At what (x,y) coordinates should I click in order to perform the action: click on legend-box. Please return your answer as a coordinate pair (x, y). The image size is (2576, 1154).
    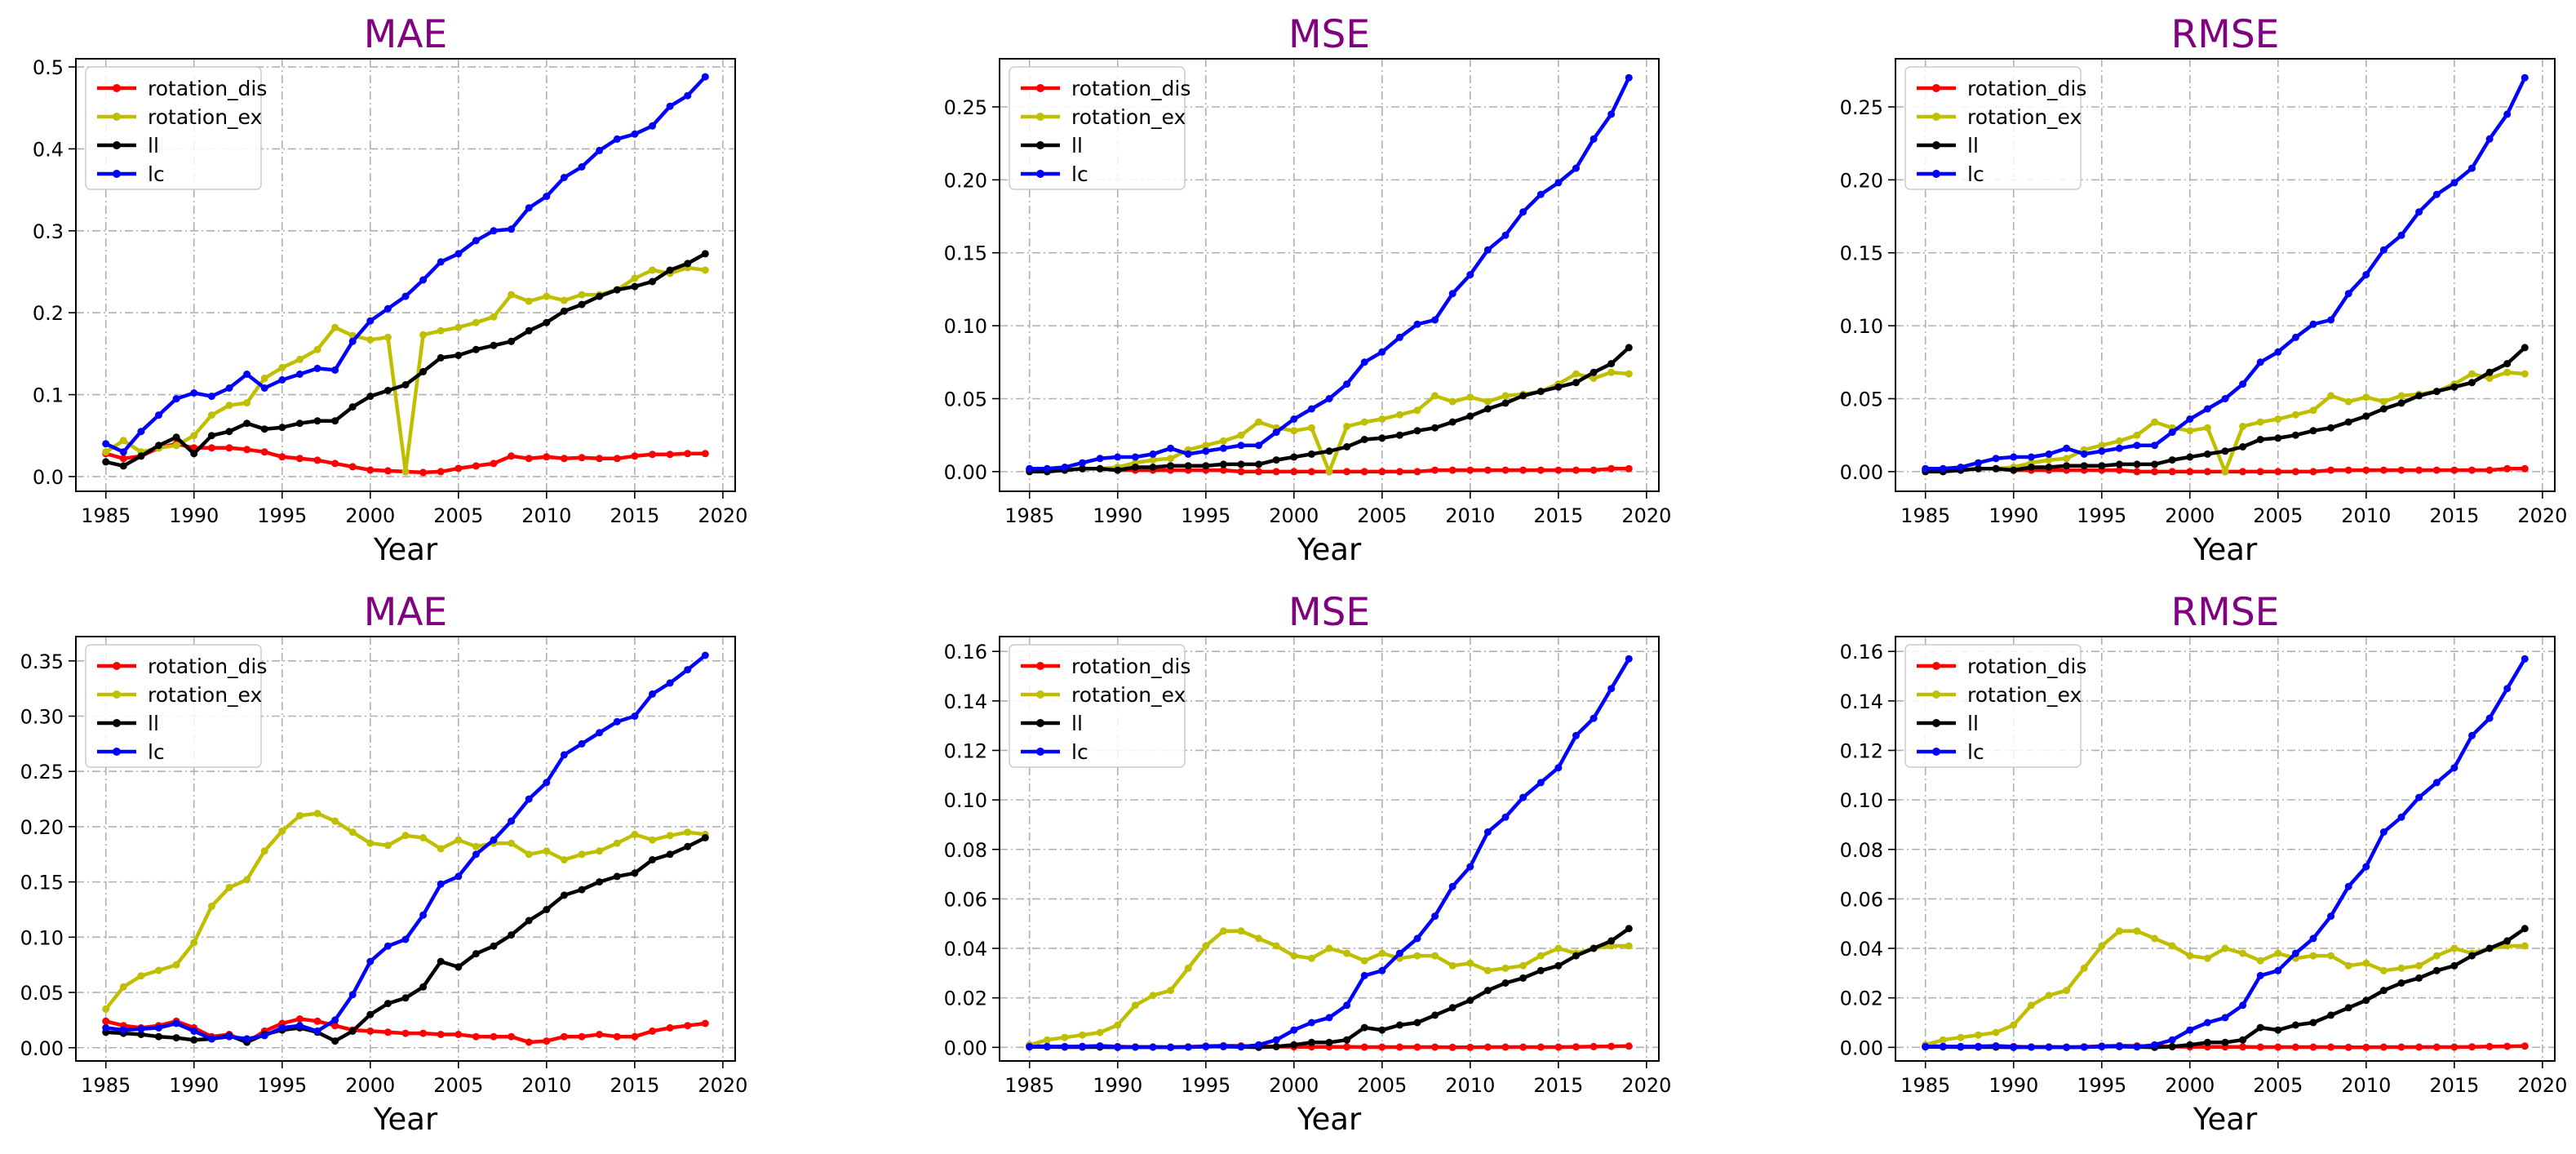
    Looking at the image, I should click on (1097, 128).